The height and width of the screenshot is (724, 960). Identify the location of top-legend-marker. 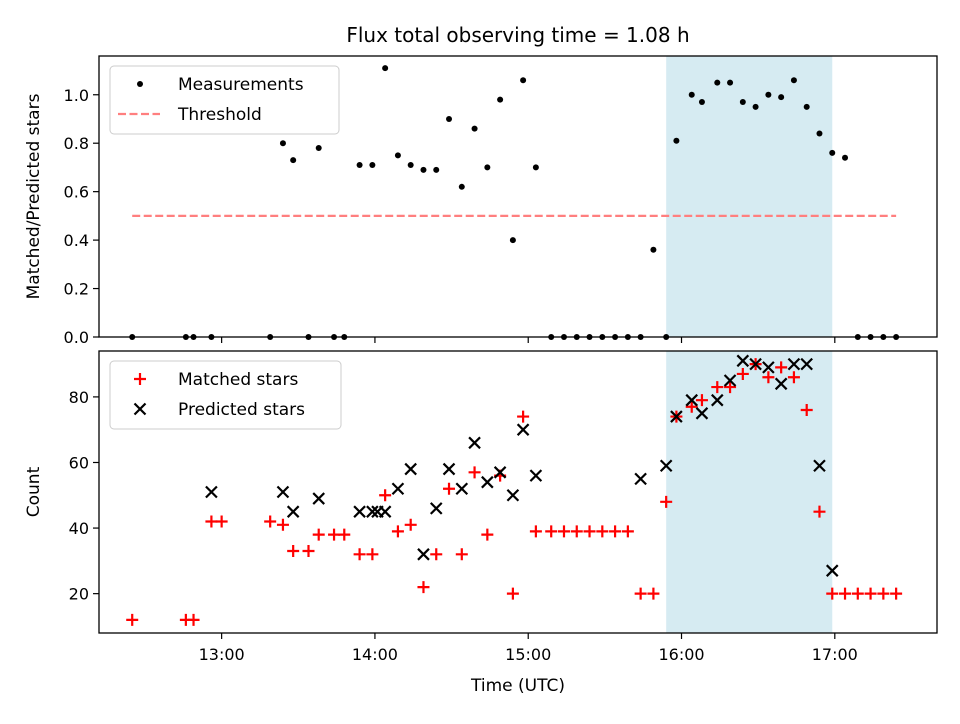
(140, 84).